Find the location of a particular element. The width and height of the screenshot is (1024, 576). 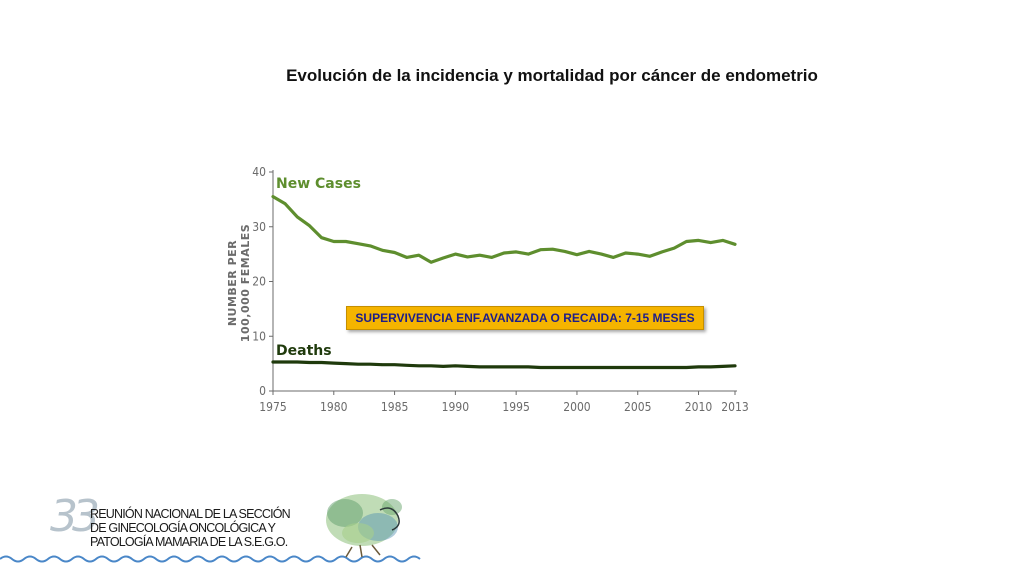

x-tick-label: 1975 is located at coordinates (272, 407).